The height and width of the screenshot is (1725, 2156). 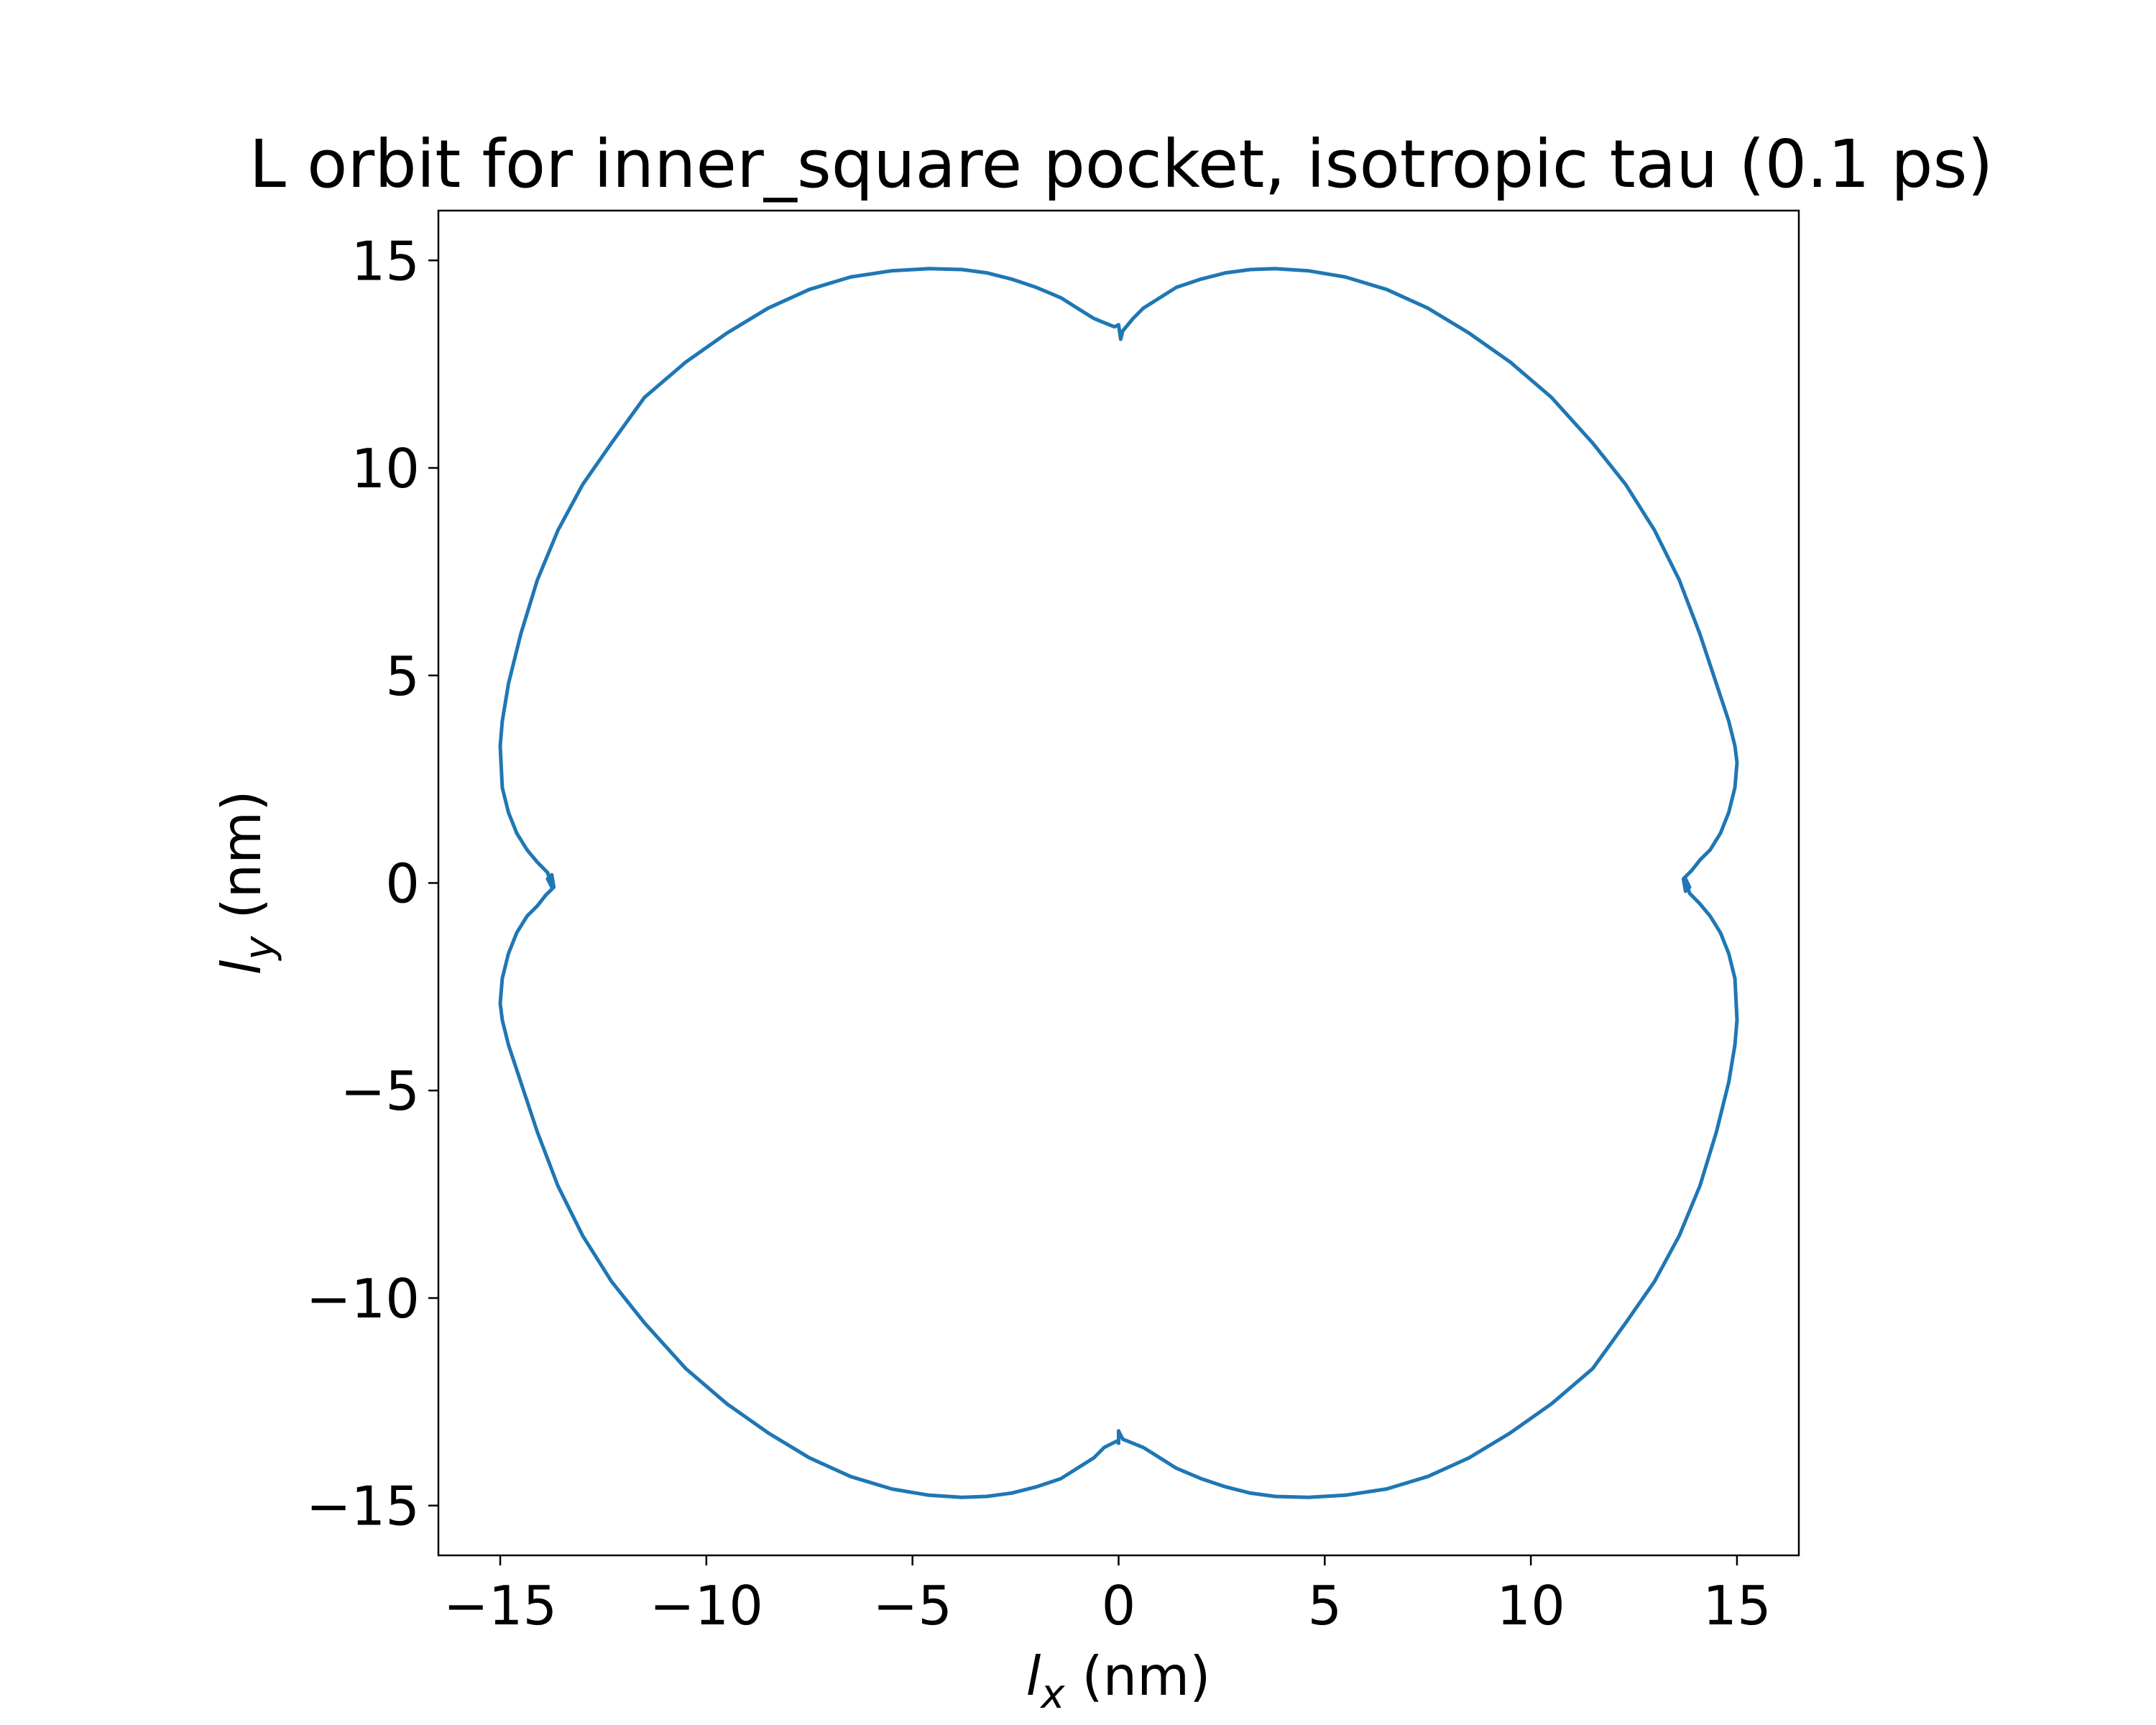 I want to click on y-tick-label: −5, so click(x=380, y=1091).